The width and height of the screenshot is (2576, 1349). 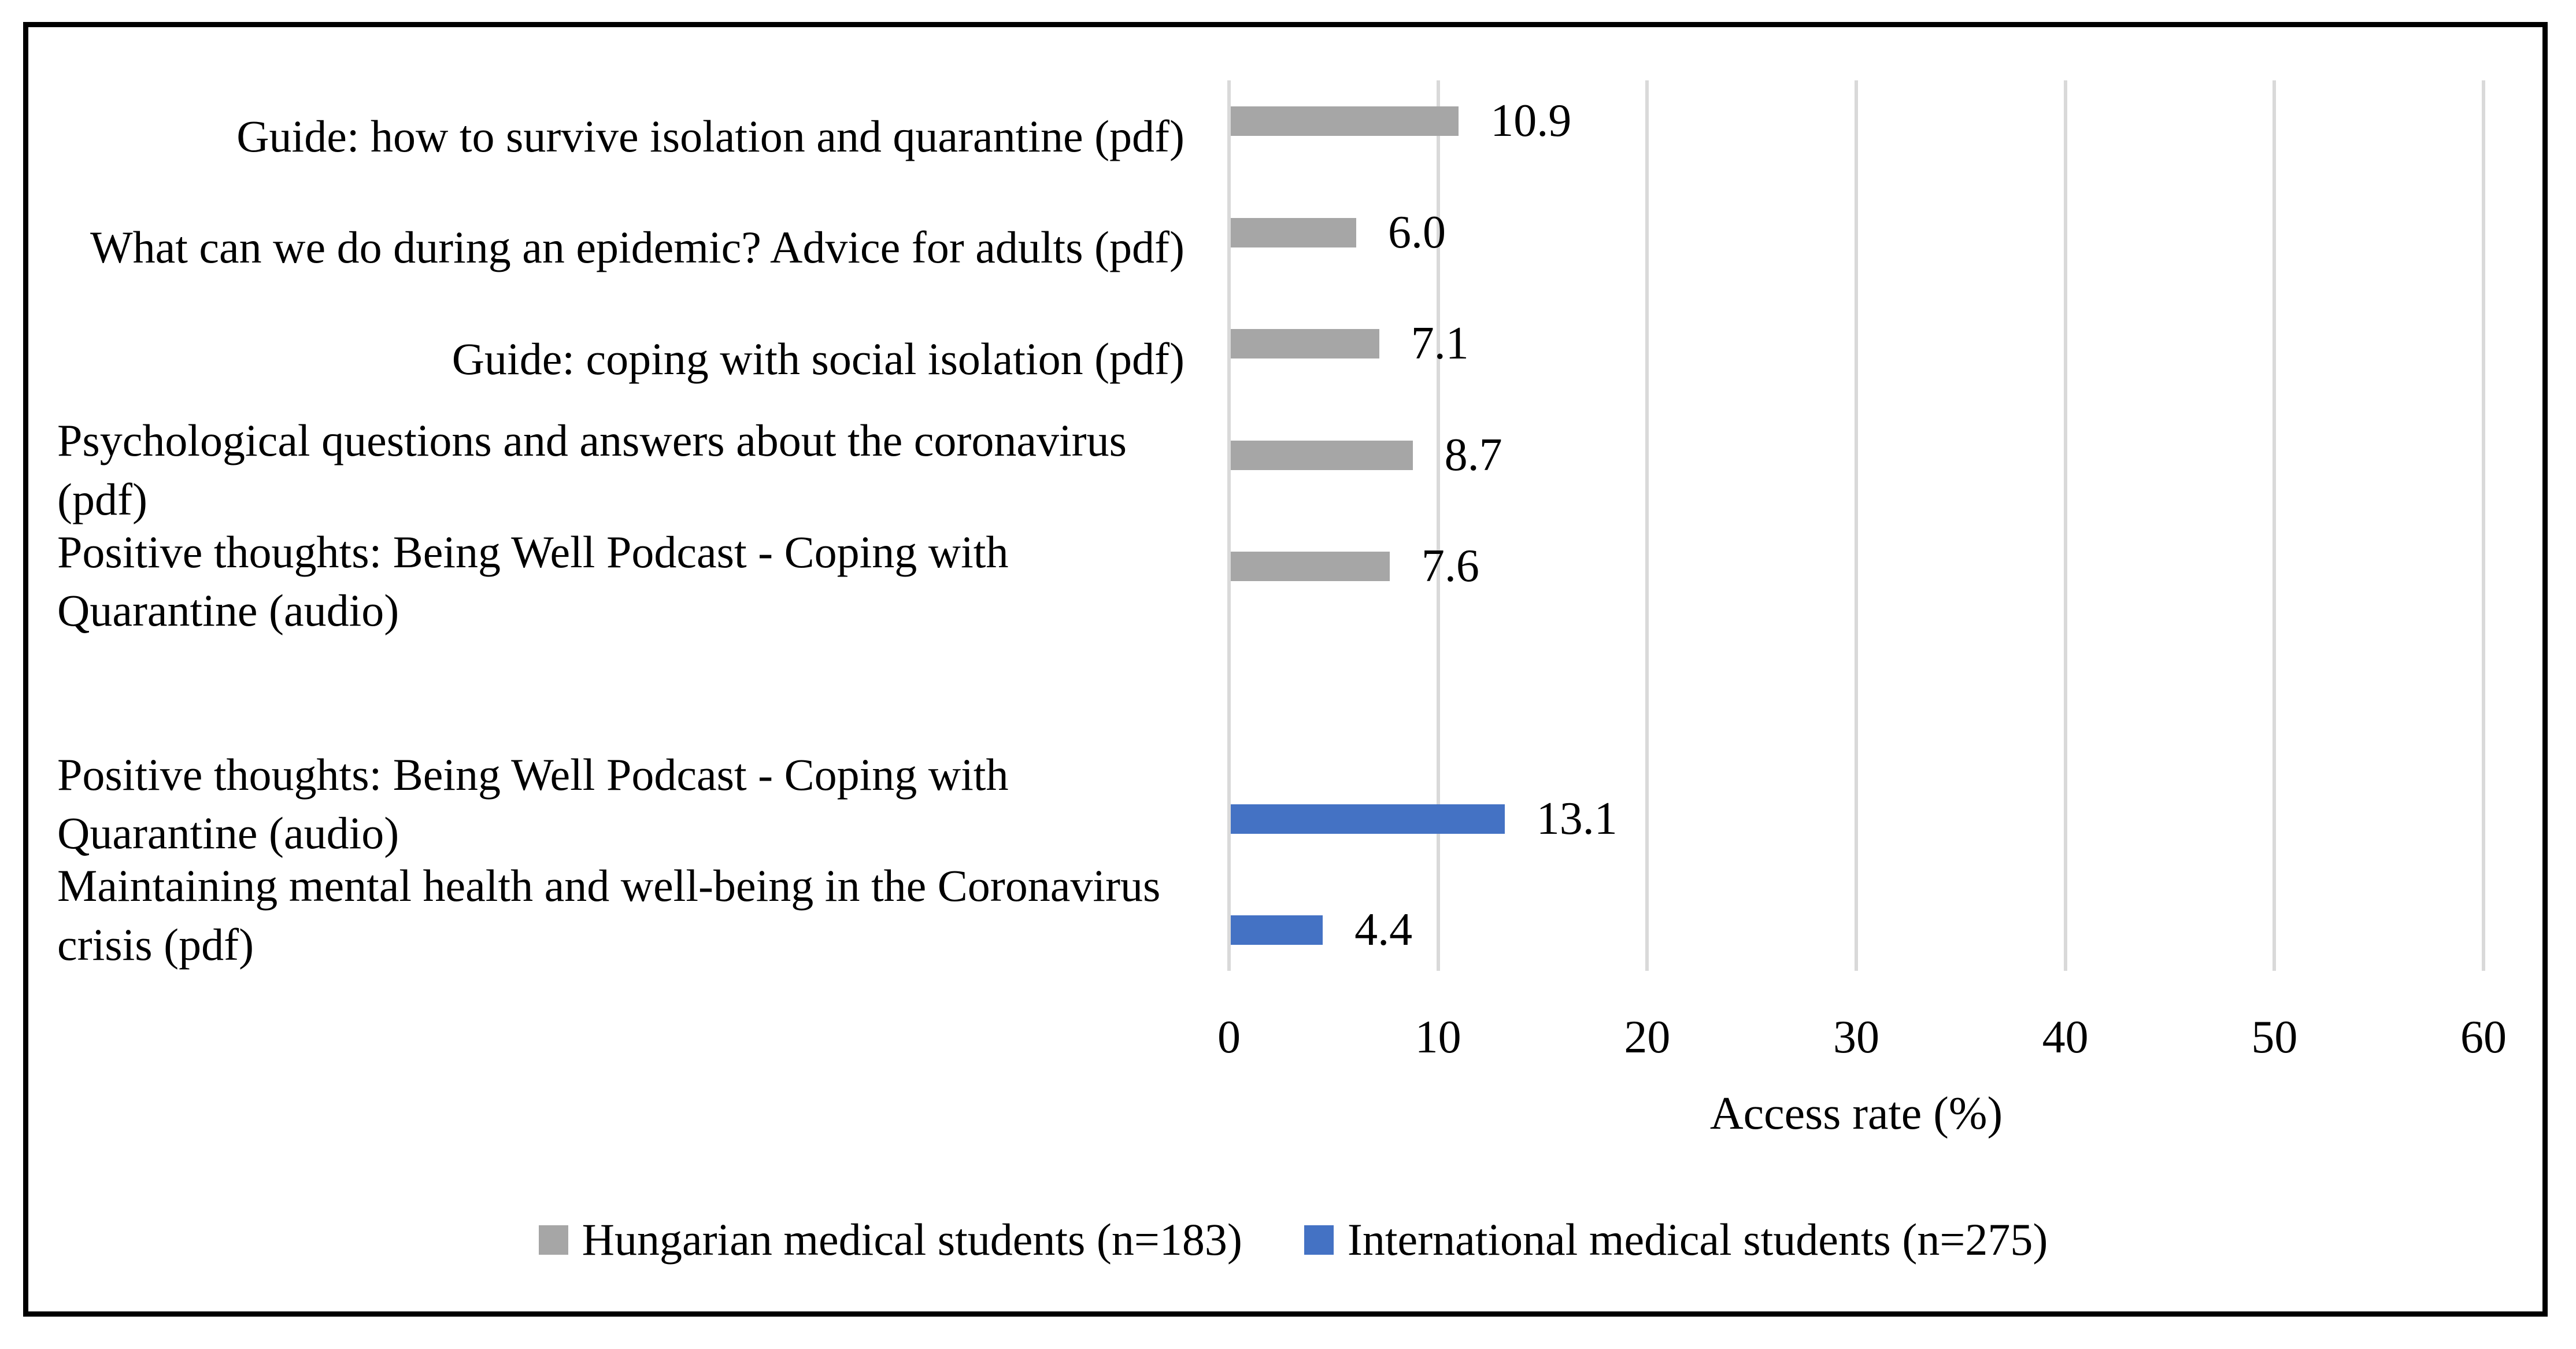 I want to click on value-label: 10.9, so click(x=1531, y=121).